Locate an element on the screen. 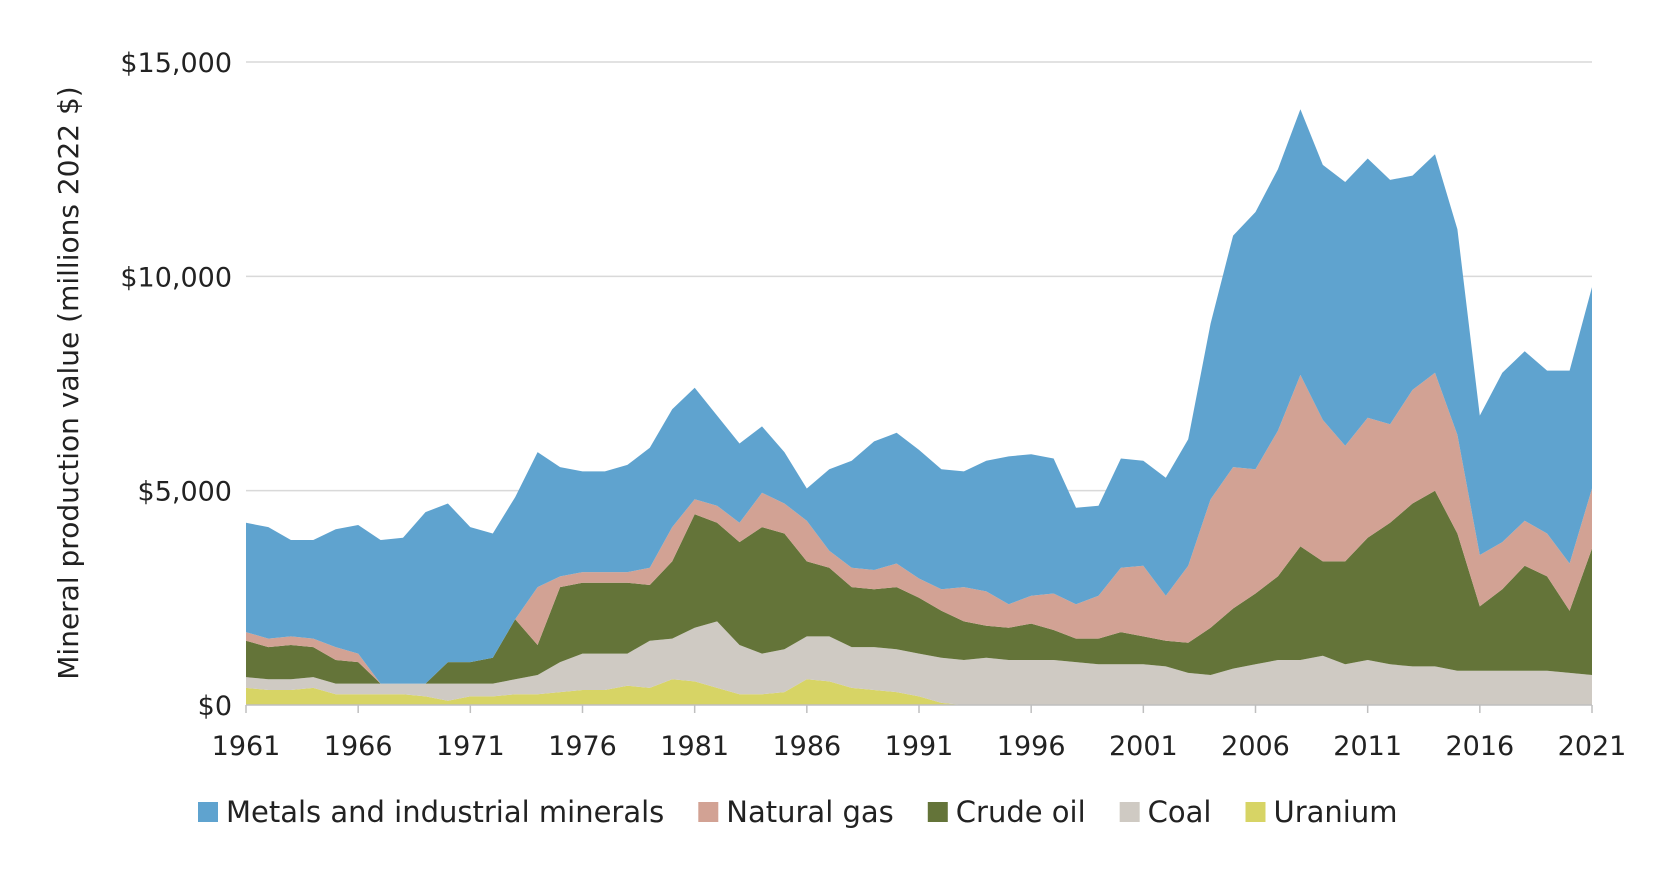 The width and height of the screenshot is (1661, 886). x-tick-label-1966: 1966 is located at coordinates (358, 746).